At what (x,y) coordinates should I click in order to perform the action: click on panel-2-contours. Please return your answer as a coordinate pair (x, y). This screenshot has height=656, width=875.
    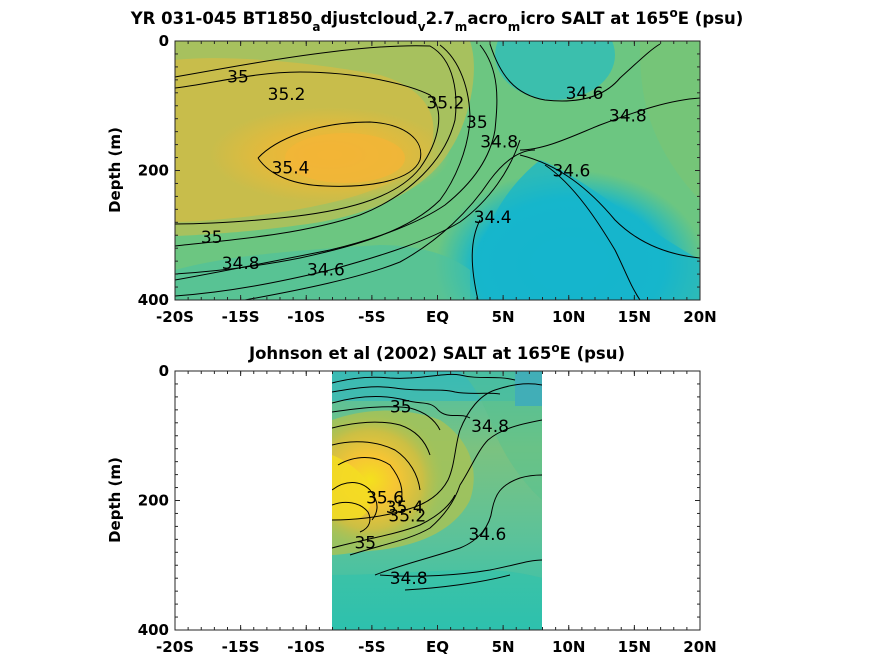
    Looking at the image, I should click on (437, 482).